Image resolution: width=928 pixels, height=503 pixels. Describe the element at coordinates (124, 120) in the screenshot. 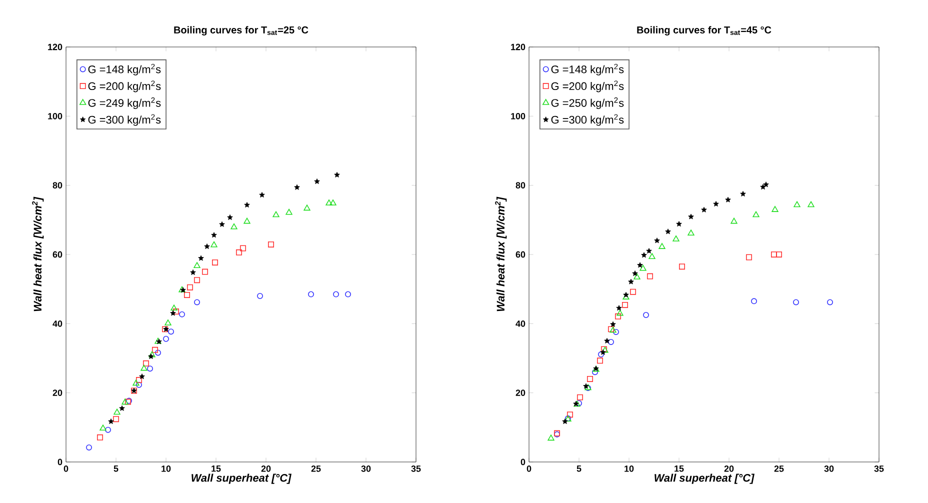

I see `legend-label: G =300 kg/m$^{2}$s` at that location.